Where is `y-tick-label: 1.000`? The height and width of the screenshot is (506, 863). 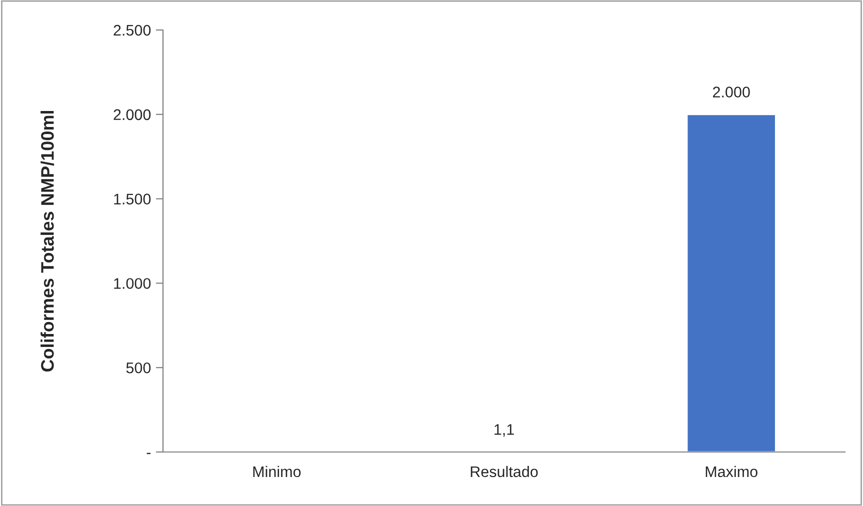
y-tick-label: 1.000 is located at coordinates (132, 283).